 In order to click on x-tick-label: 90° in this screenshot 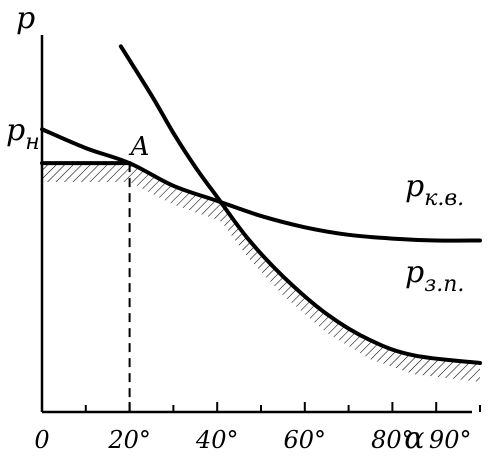, I will do `click(450, 440)`.